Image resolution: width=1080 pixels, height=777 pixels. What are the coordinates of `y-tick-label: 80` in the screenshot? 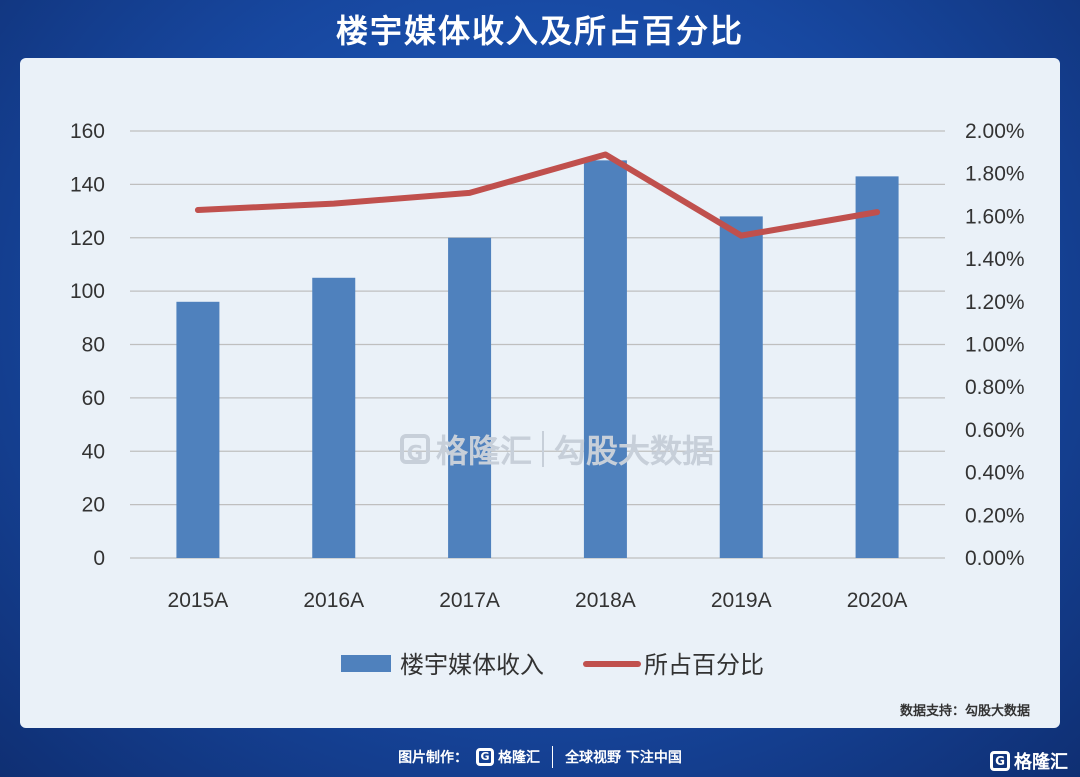 It's located at (93, 345).